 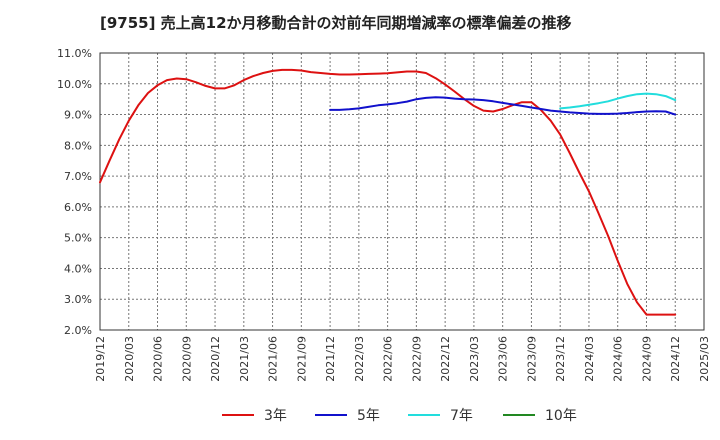 What do you see at coordinates (347, 415) in the screenshot?
I see `legend-item-1: 5年` at bounding box center [347, 415].